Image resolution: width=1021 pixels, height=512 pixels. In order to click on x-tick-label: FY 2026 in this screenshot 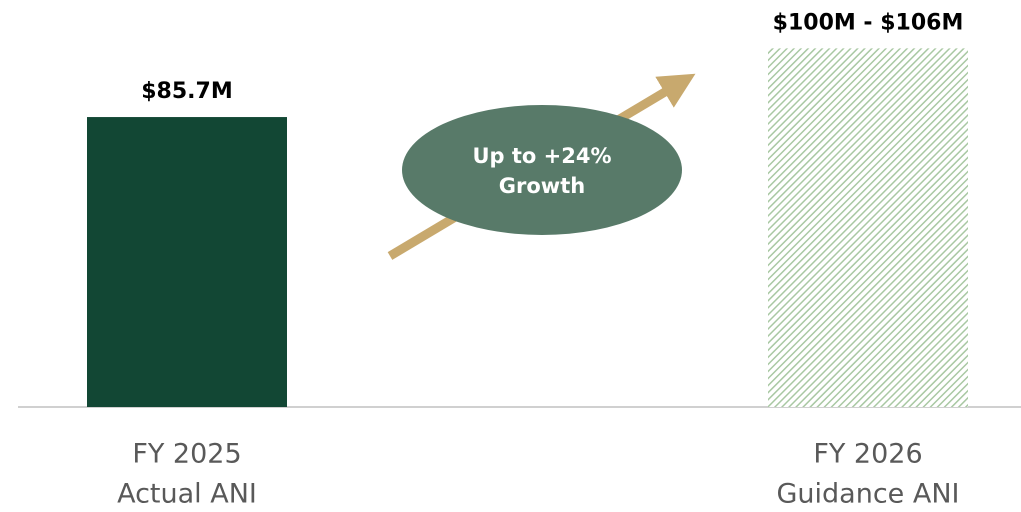, I will do `click(867, 454)`.